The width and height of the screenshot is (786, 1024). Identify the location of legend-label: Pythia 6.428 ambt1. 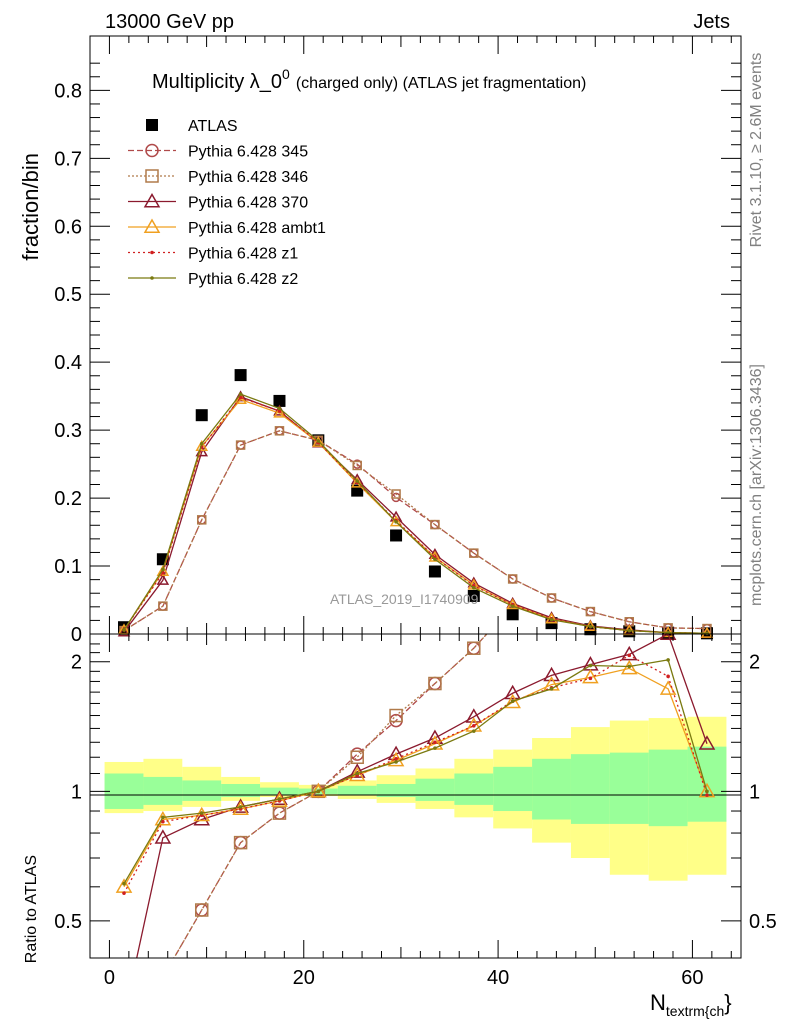
(257, 228).